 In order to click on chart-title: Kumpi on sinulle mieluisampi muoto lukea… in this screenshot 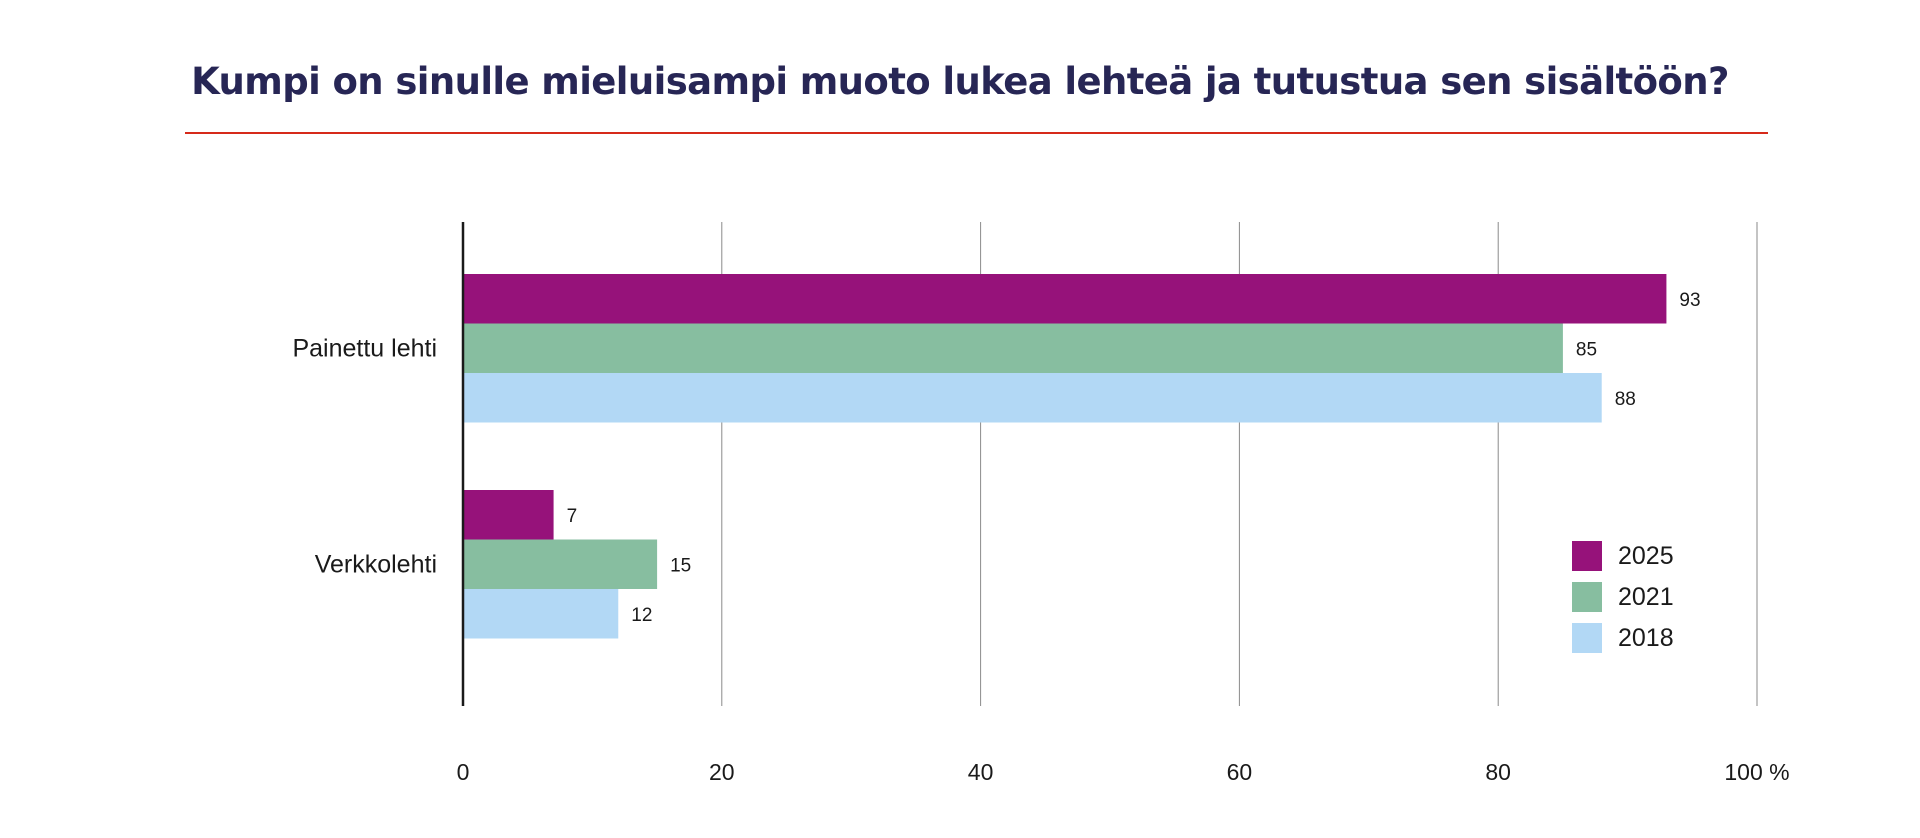, I will do `click(960, 81)`.